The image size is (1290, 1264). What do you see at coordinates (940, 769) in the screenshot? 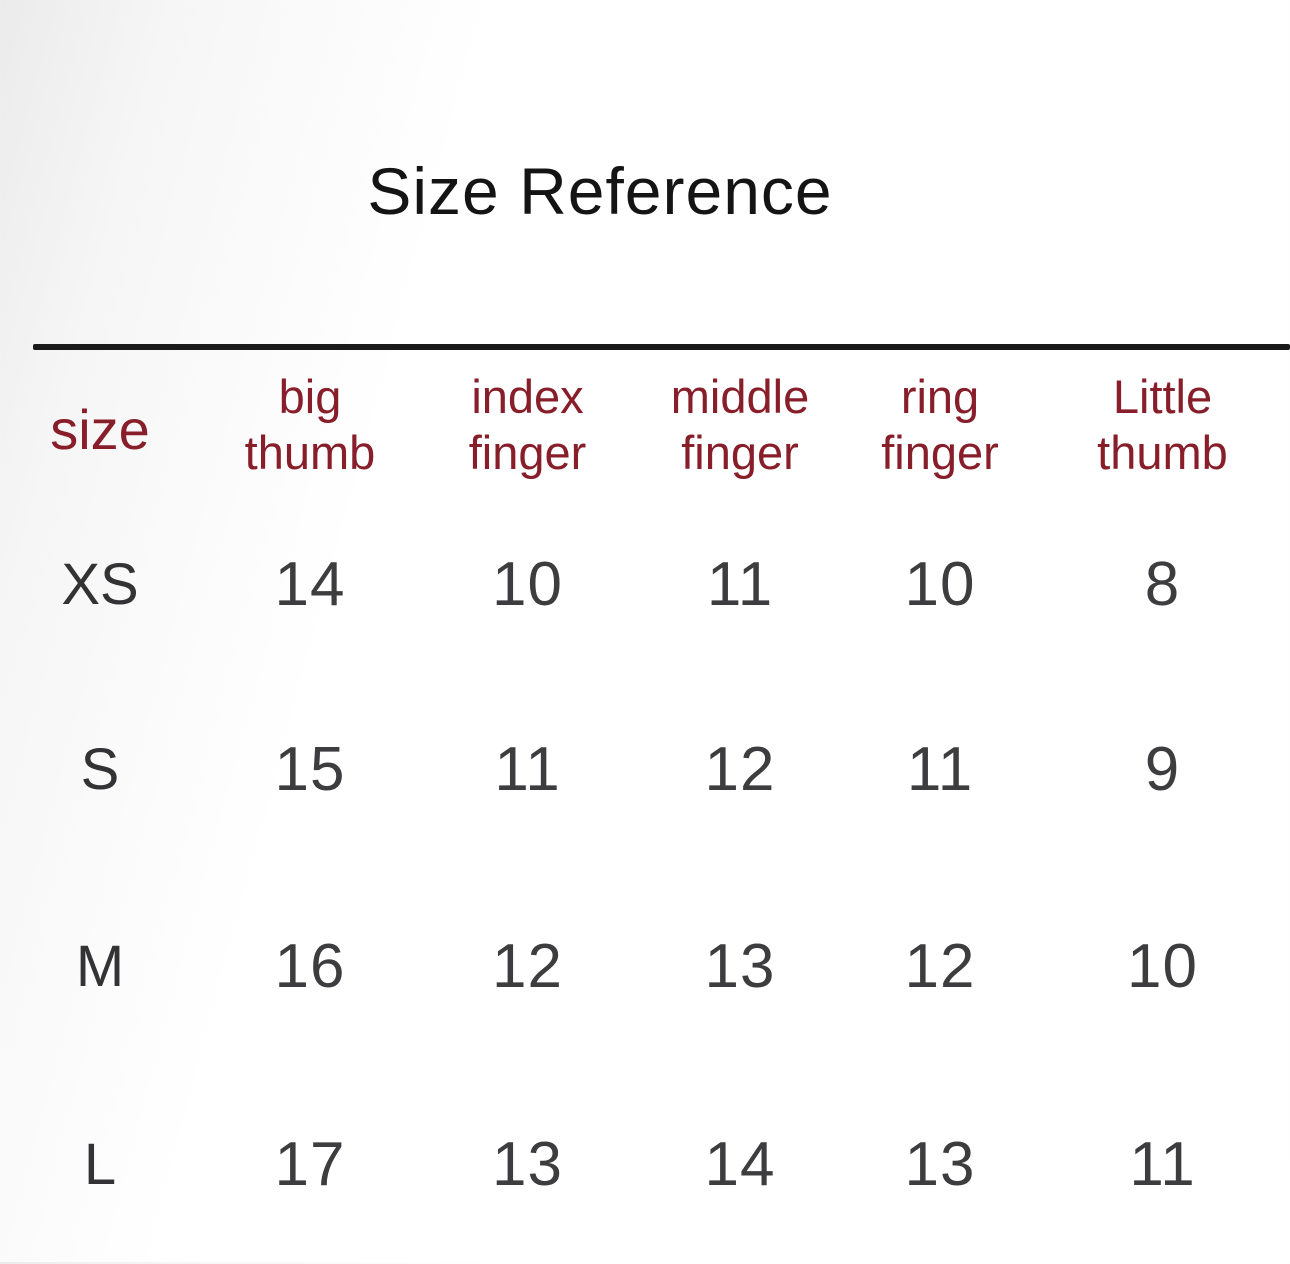
I see `cell-s-ring-finger: 11` at bounding box center [940, 769].